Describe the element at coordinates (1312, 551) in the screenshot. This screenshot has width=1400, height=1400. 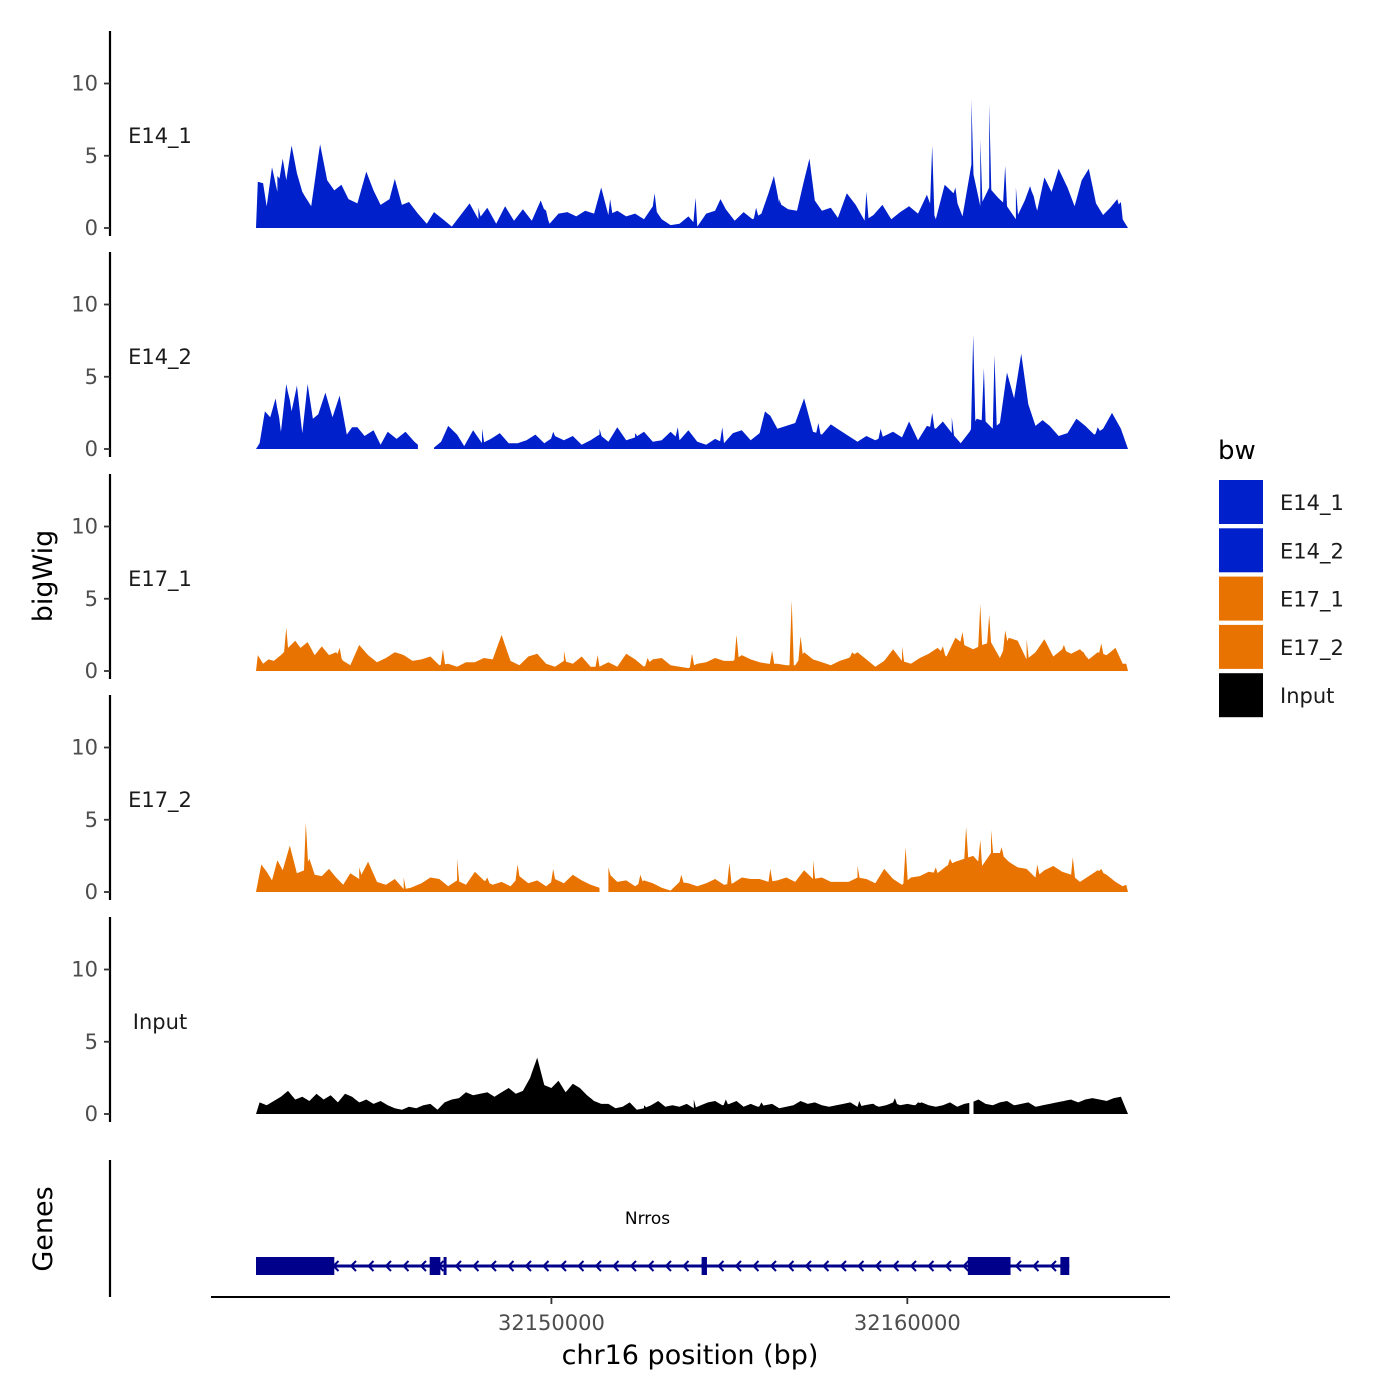
I see `legend-label-E14_2: E14_2` at that location.